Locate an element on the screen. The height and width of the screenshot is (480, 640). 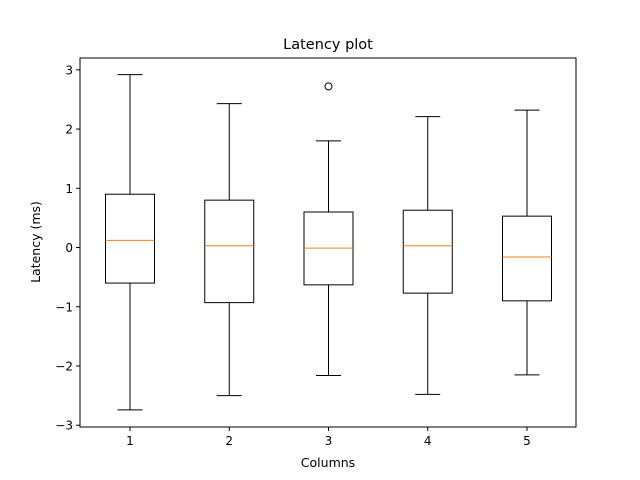
x-tick-label: 5 is located at coordinates (527, 441).